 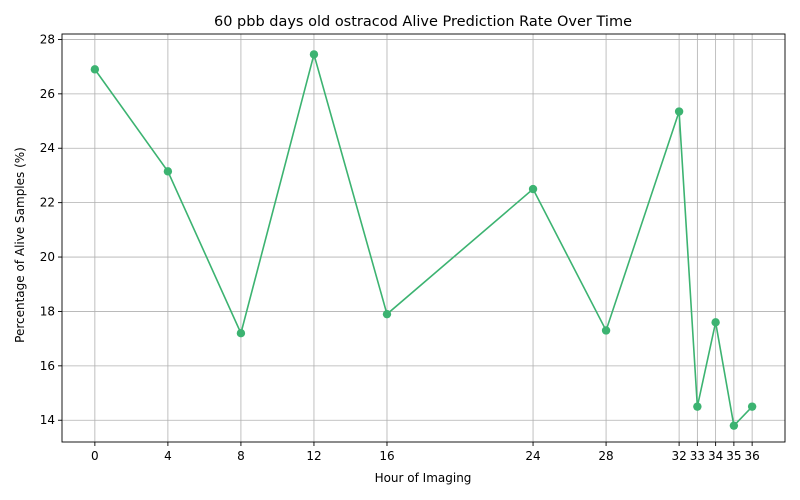 What do you see at coordinates (95, 456) in the screenshot?
I see `x-tick-label: 0` at bounding box center [95, 456].